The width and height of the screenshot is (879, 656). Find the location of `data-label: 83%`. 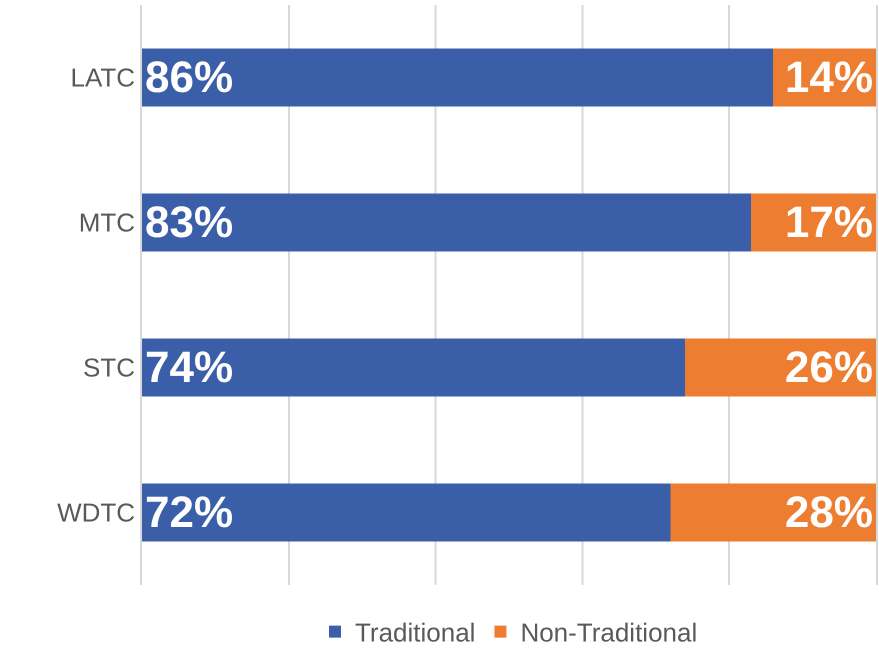

data-label: 83% is located at coordinates (189, 222).